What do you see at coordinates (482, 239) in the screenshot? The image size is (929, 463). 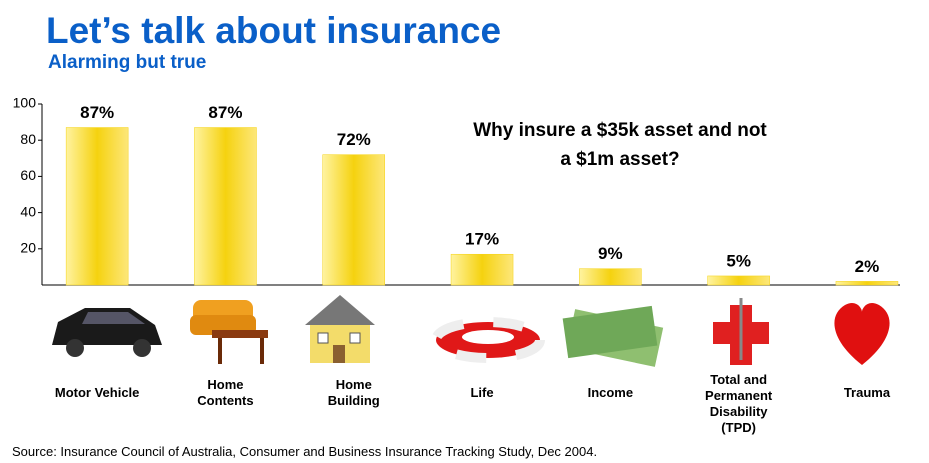 I see `value-label: 17%` at bounding box center [482, 239].